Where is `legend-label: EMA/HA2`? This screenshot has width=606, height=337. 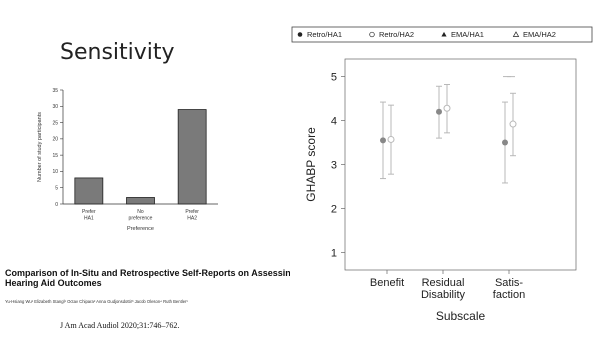 legend-label: EMA/HA2 is located at coordinates (539, 34).